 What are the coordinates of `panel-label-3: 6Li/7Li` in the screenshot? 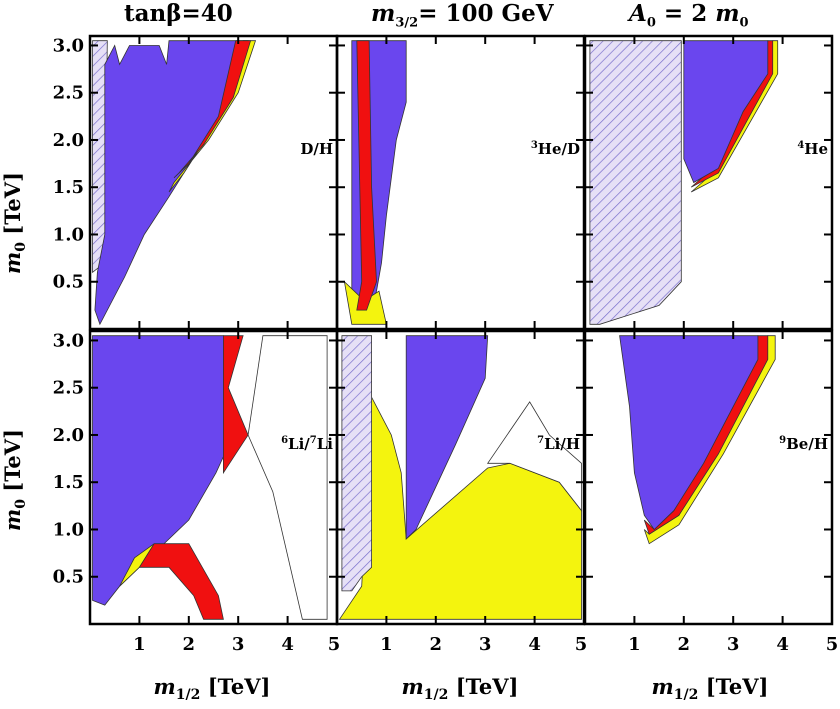 It's located at (307, 444).